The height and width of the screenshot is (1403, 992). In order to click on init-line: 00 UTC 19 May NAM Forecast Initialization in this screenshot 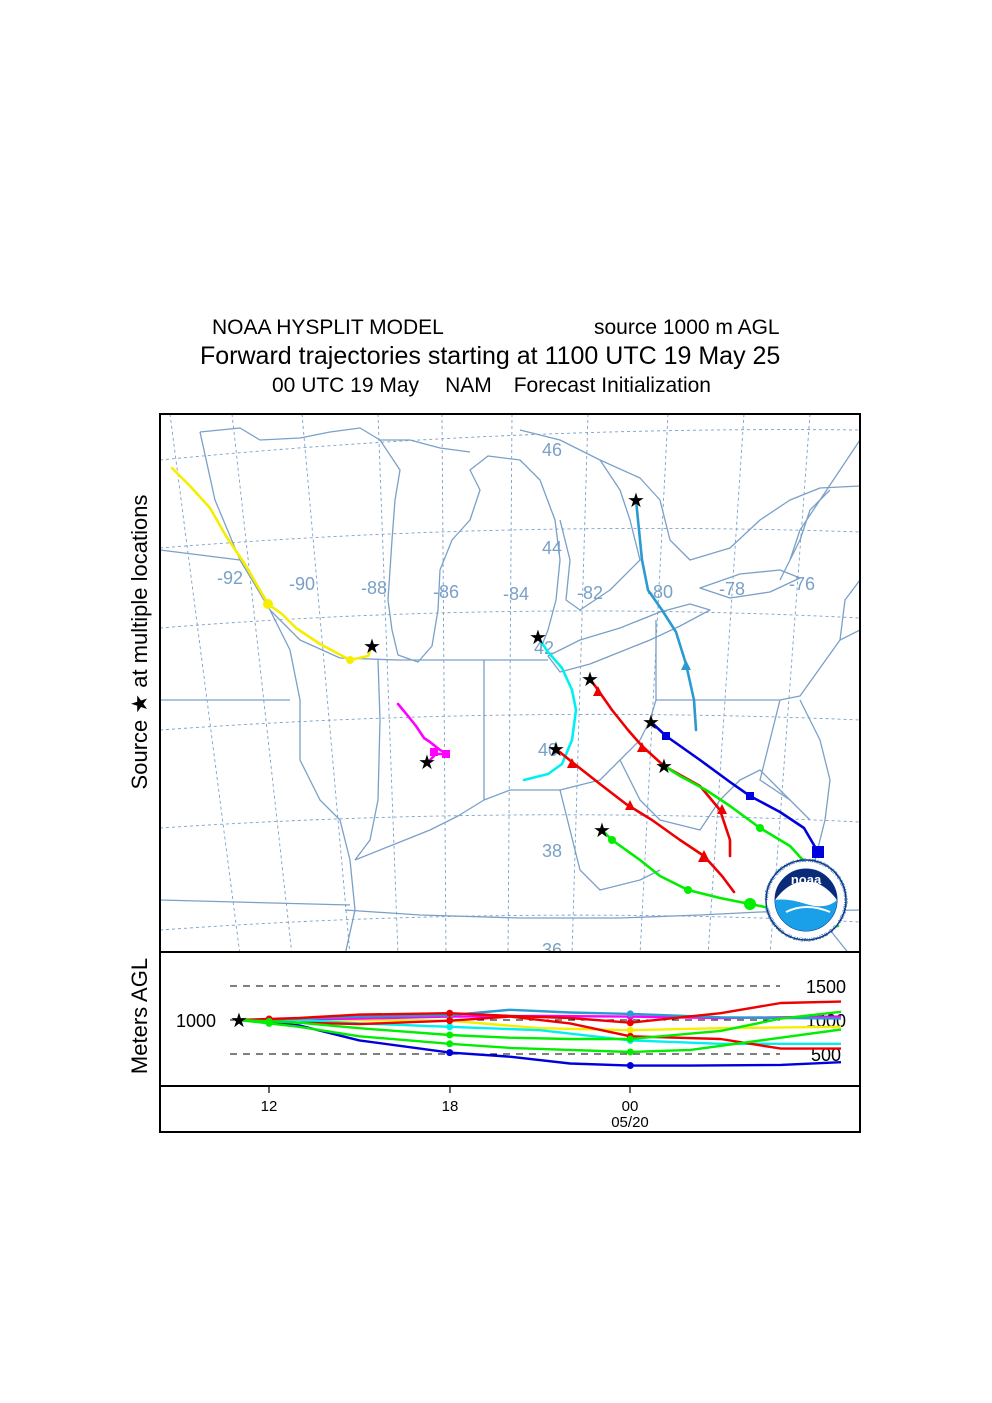, I will do `click(491, 386)`.